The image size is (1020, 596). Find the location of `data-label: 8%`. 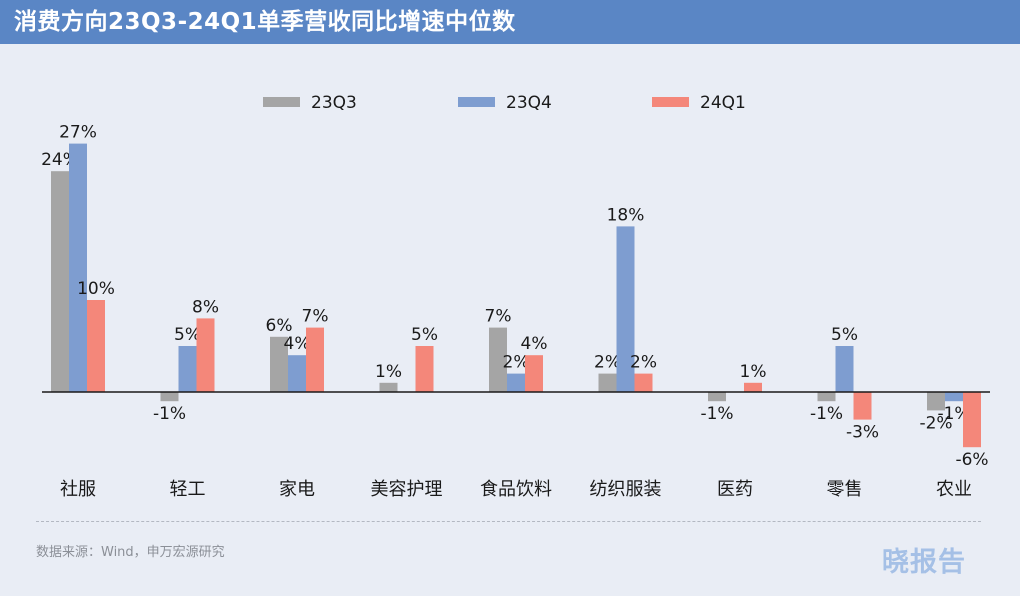

data-label: 8% is located at coordinates (205, 307).